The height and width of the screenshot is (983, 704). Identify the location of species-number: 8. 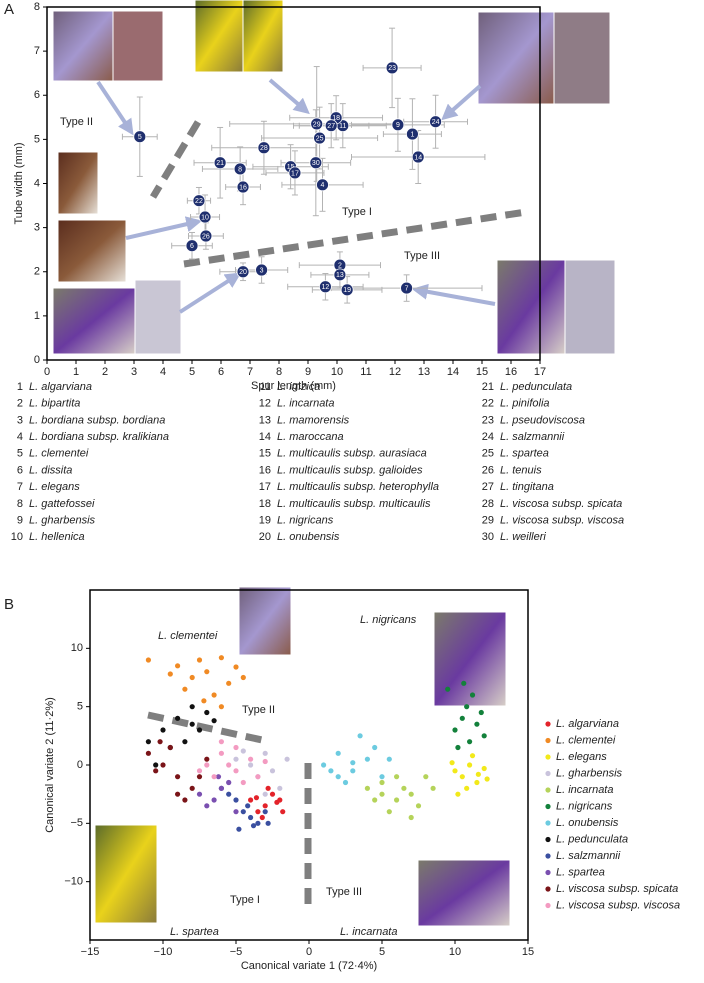
(20, 504).